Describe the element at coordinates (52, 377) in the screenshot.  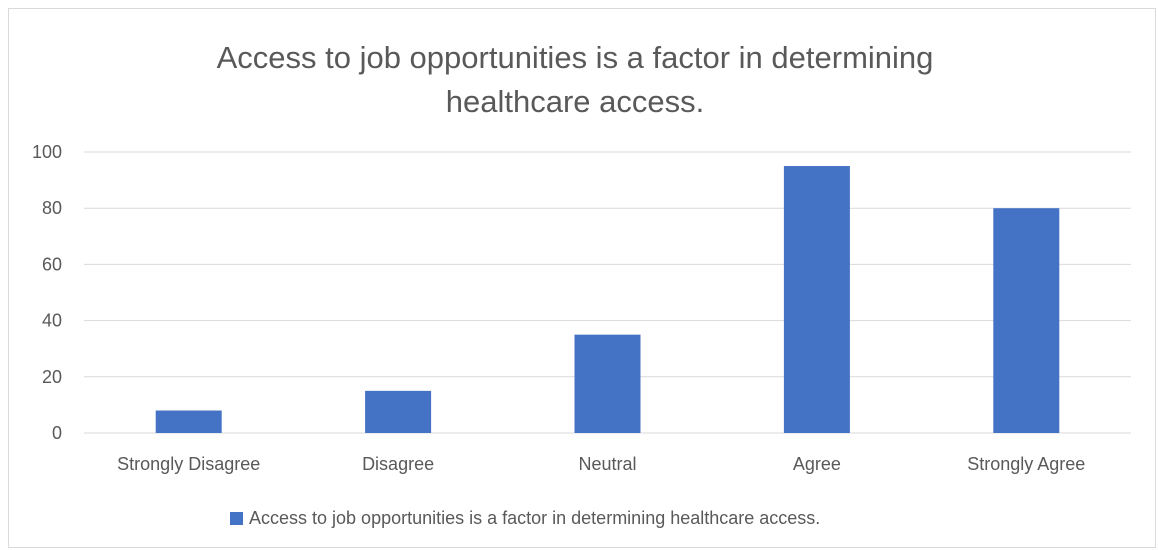
I see `y-tick-label: 20` at that location.